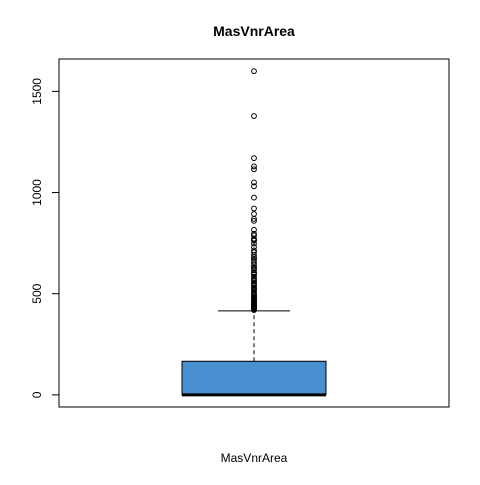 The width and height of the screenshot is (480, 485). What do you see at coordinates (37, 91) in the screenshot?
I see `y-tick-label: 1500` at bounding box center [37, 91].